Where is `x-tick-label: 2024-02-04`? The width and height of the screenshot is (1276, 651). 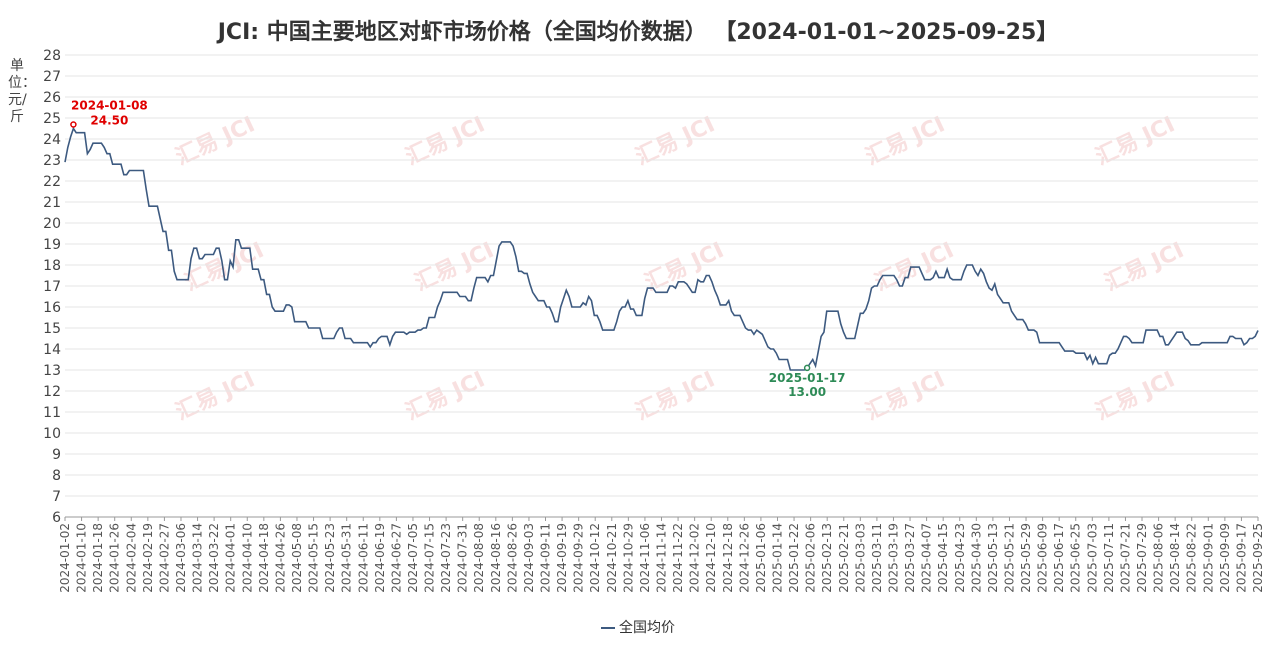
x-tick-label: 2024-02-04 is located at coordinates (131, 558).